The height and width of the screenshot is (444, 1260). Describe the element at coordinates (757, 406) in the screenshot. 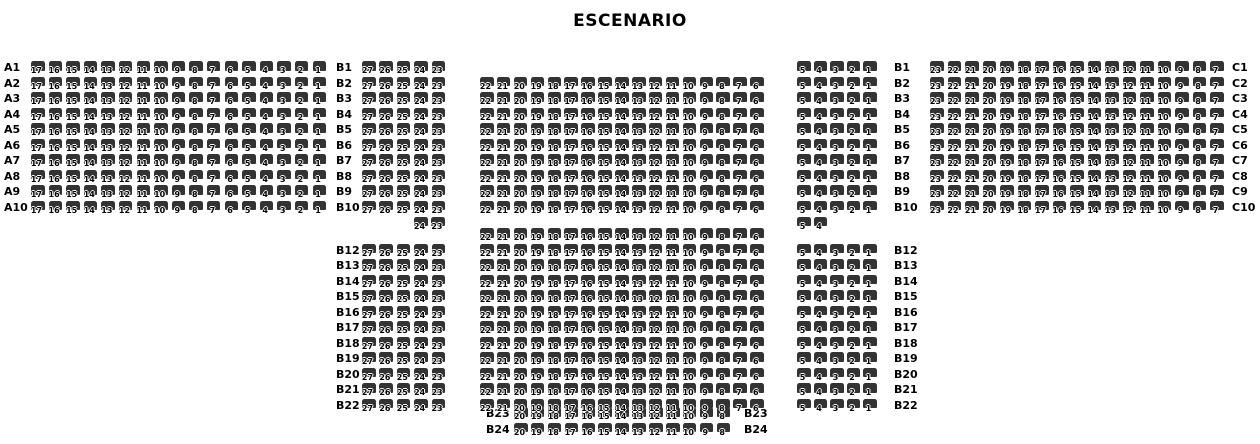

I see `seat: 6` at that location.